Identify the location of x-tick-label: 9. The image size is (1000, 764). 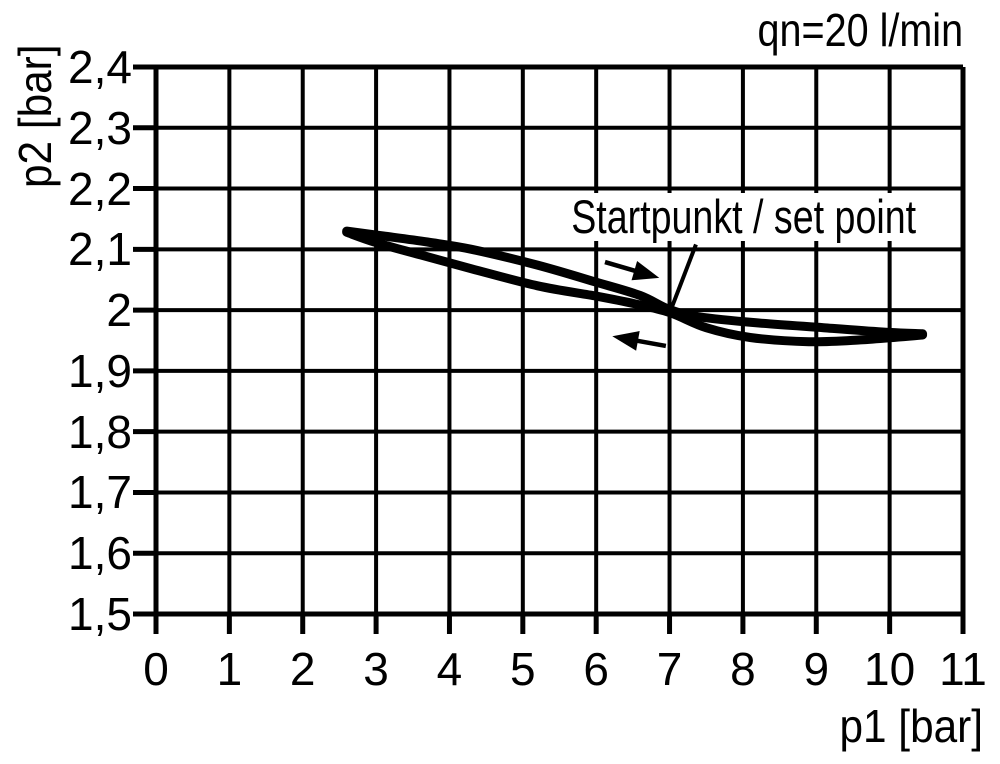
(816, 669).